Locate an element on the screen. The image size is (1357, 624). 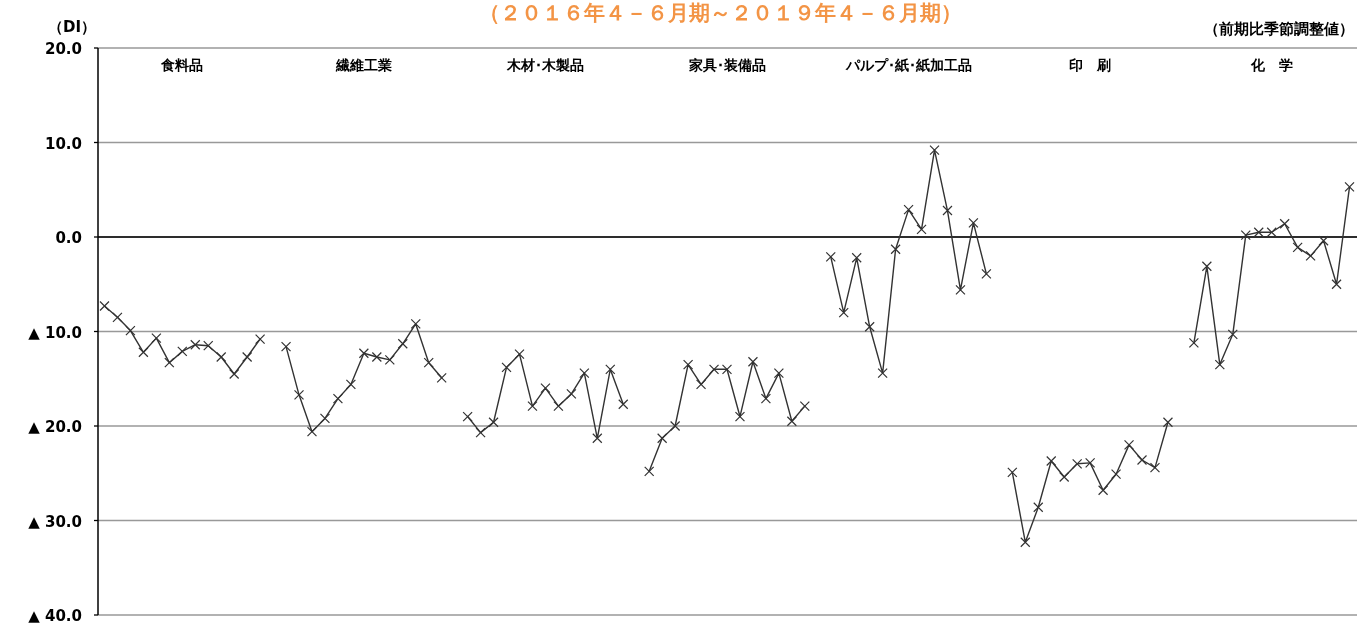
y-tick-label: 20.0 is located at coordinates (63, 49).